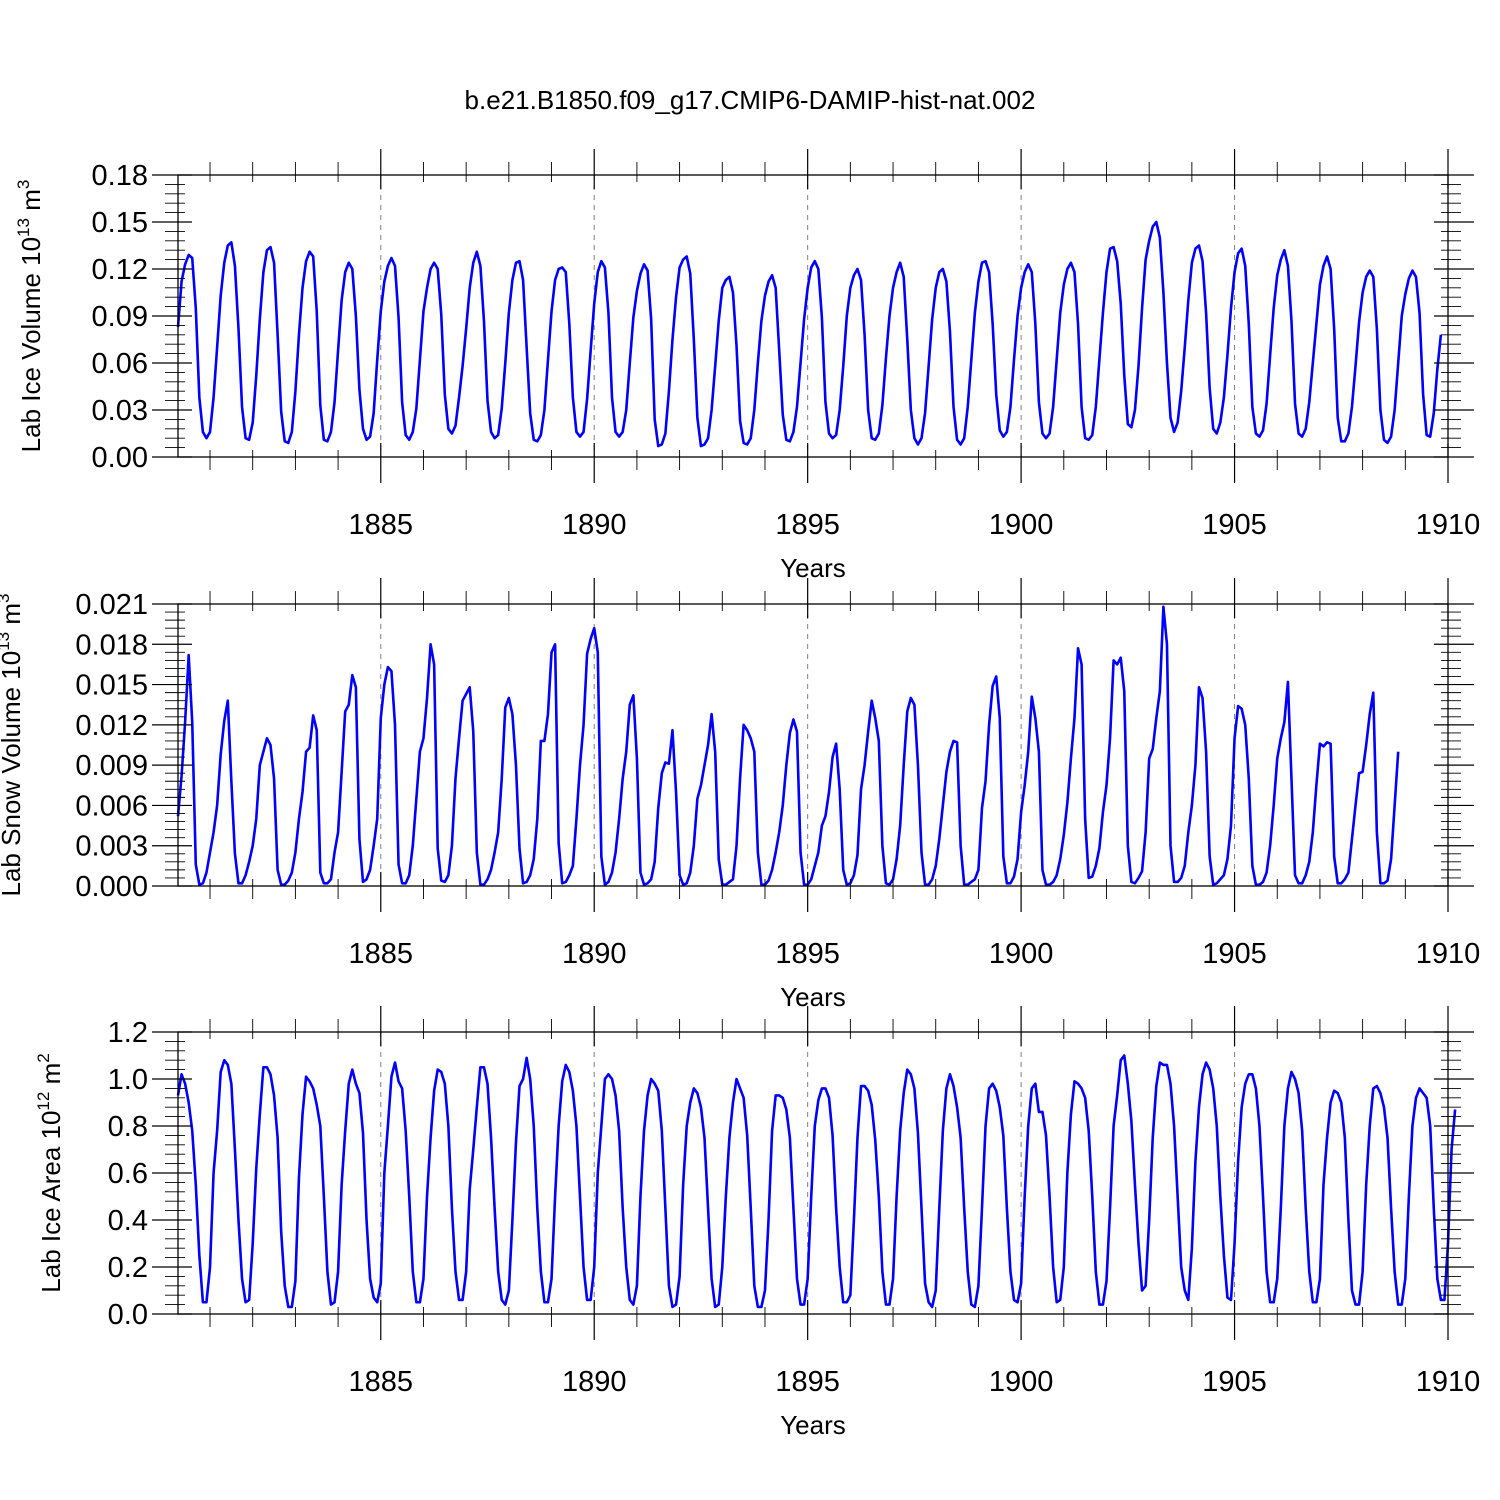 This screenshot has height=1500, width=1500. Describe the element at coordinates (128, 1315) in the screenshot. I see `y-tick-label: 0.0` at that location.